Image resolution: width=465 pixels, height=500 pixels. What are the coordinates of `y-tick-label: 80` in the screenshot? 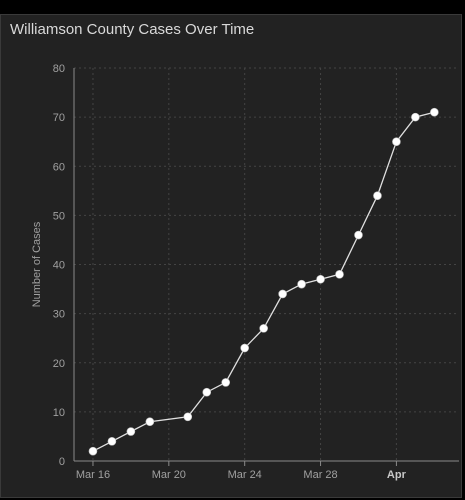 It's located at (59, 69).